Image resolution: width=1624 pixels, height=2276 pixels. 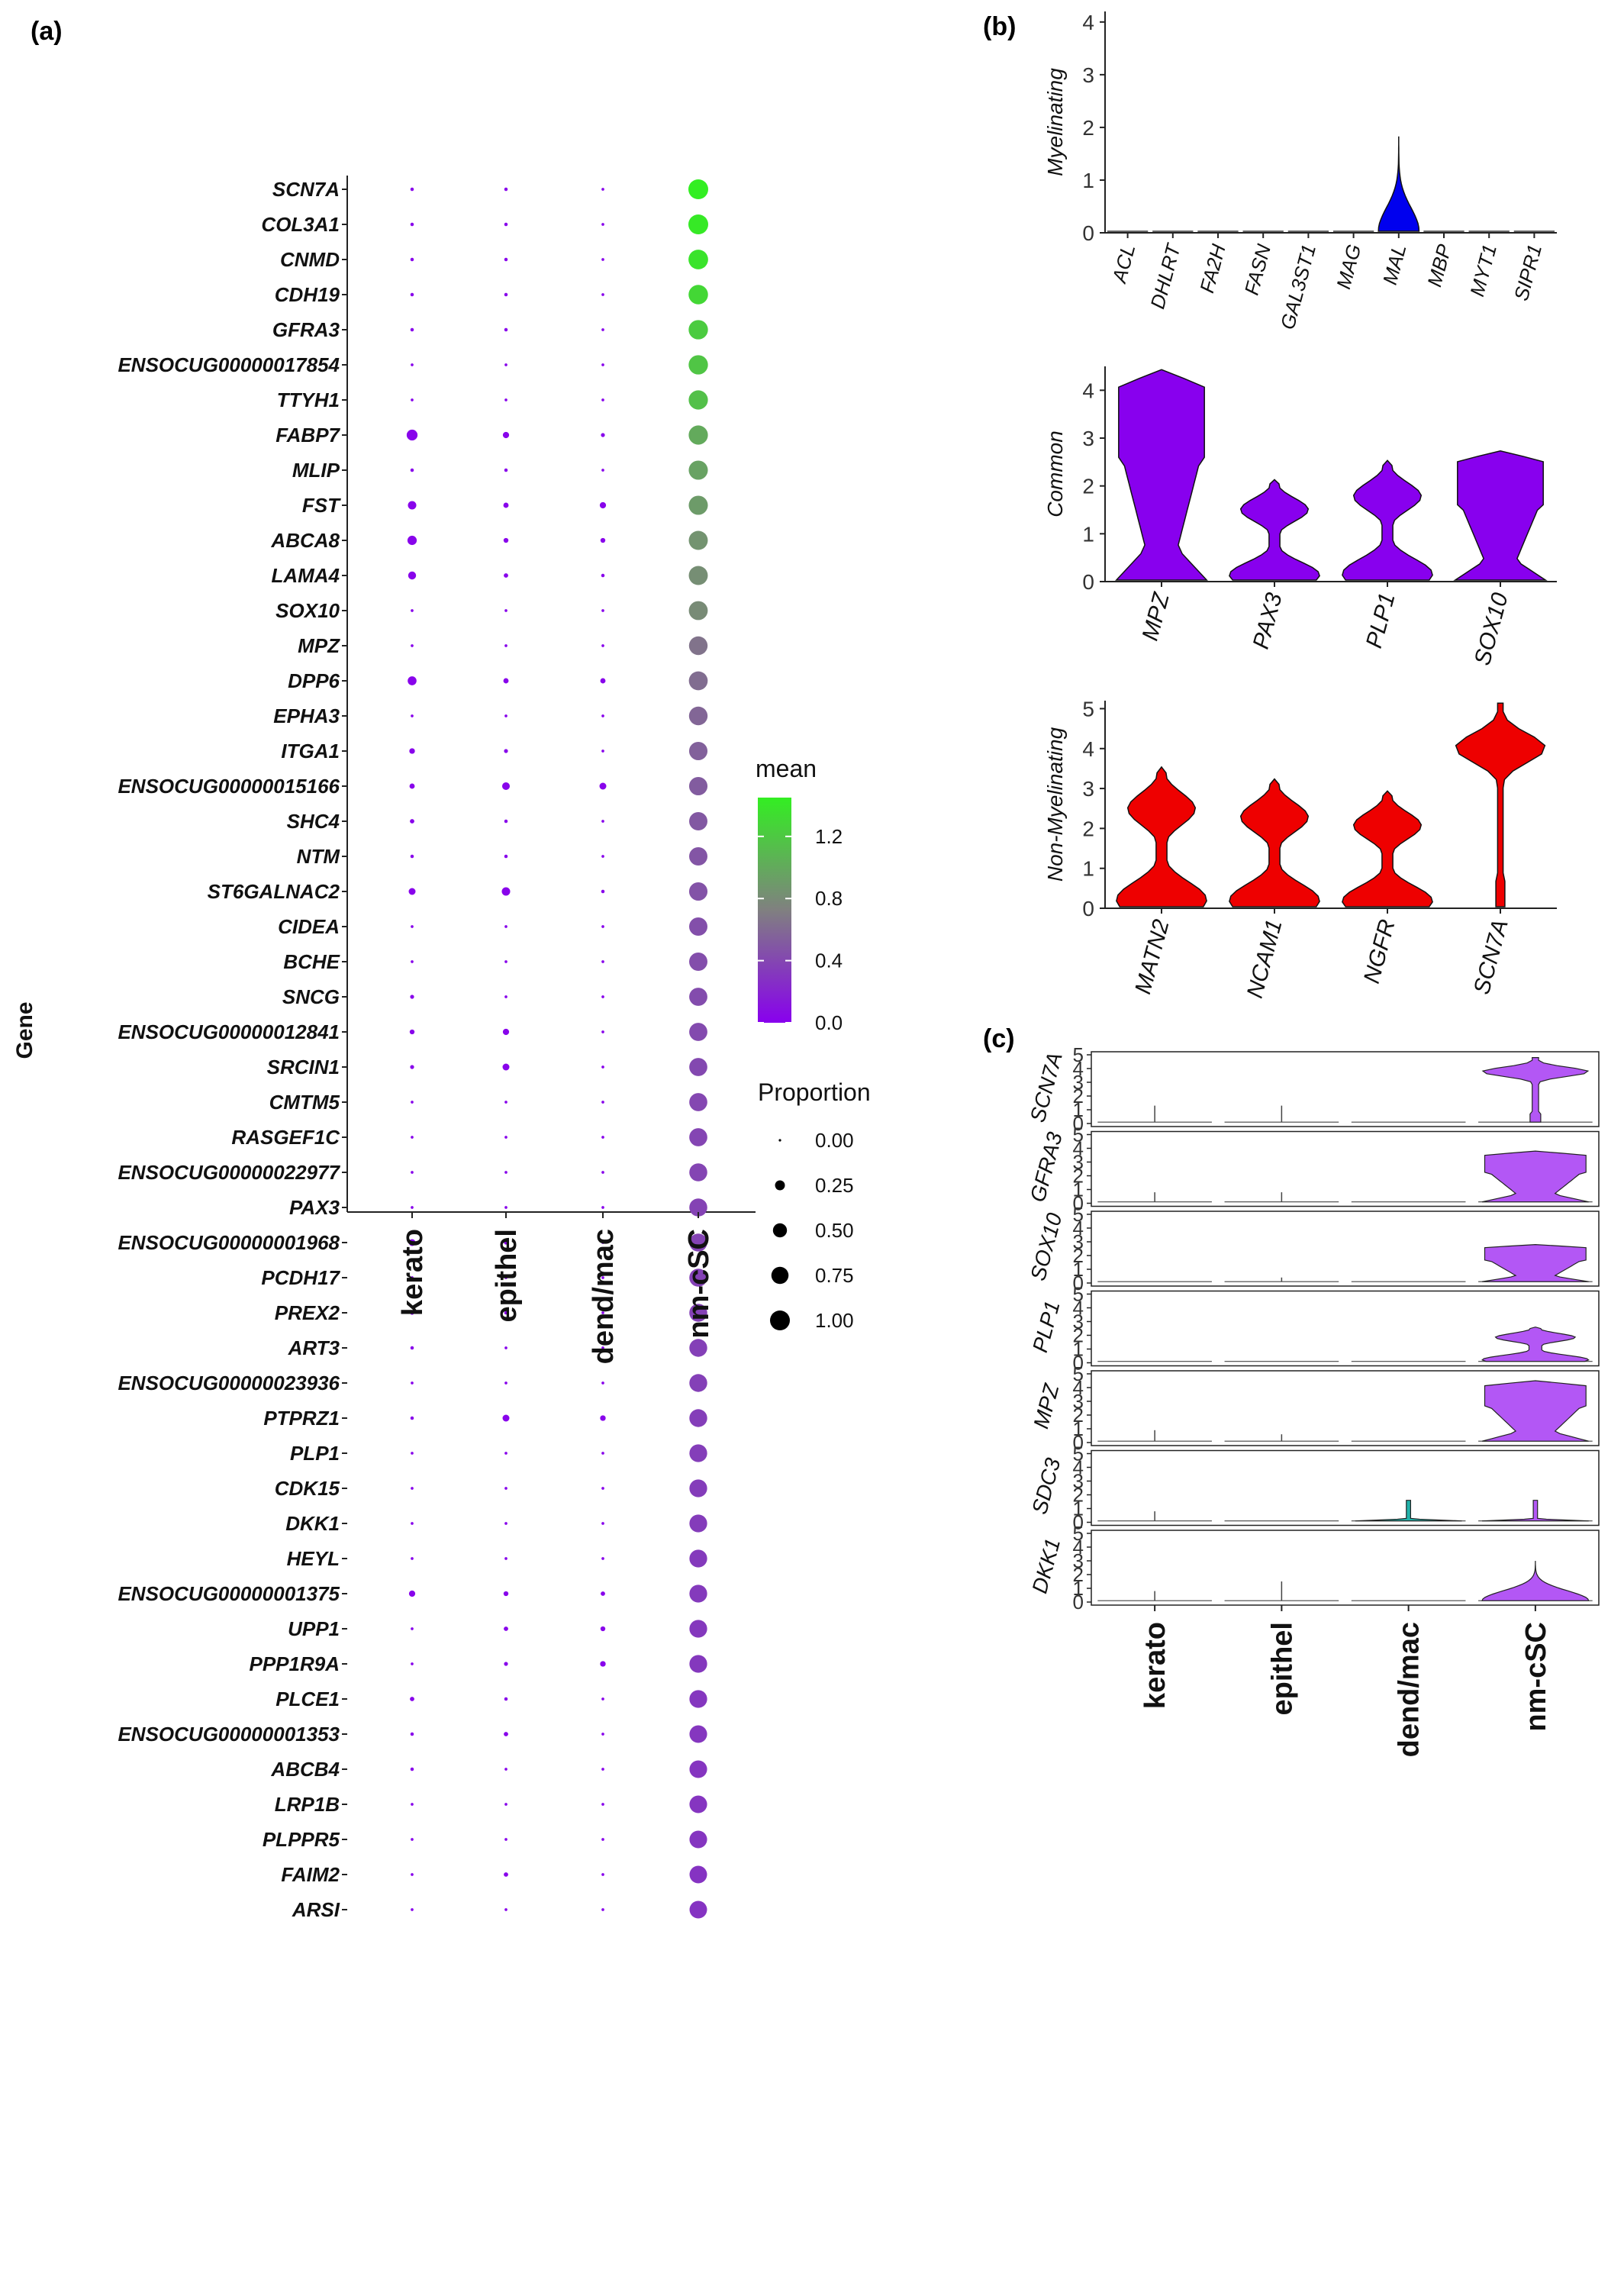 What do you see at coordinates (229, 1242) in the screenshot?
I see `gene-label-ensocug00000001968: ENSOCUG00000001968` at bounding box center [229, 1242].